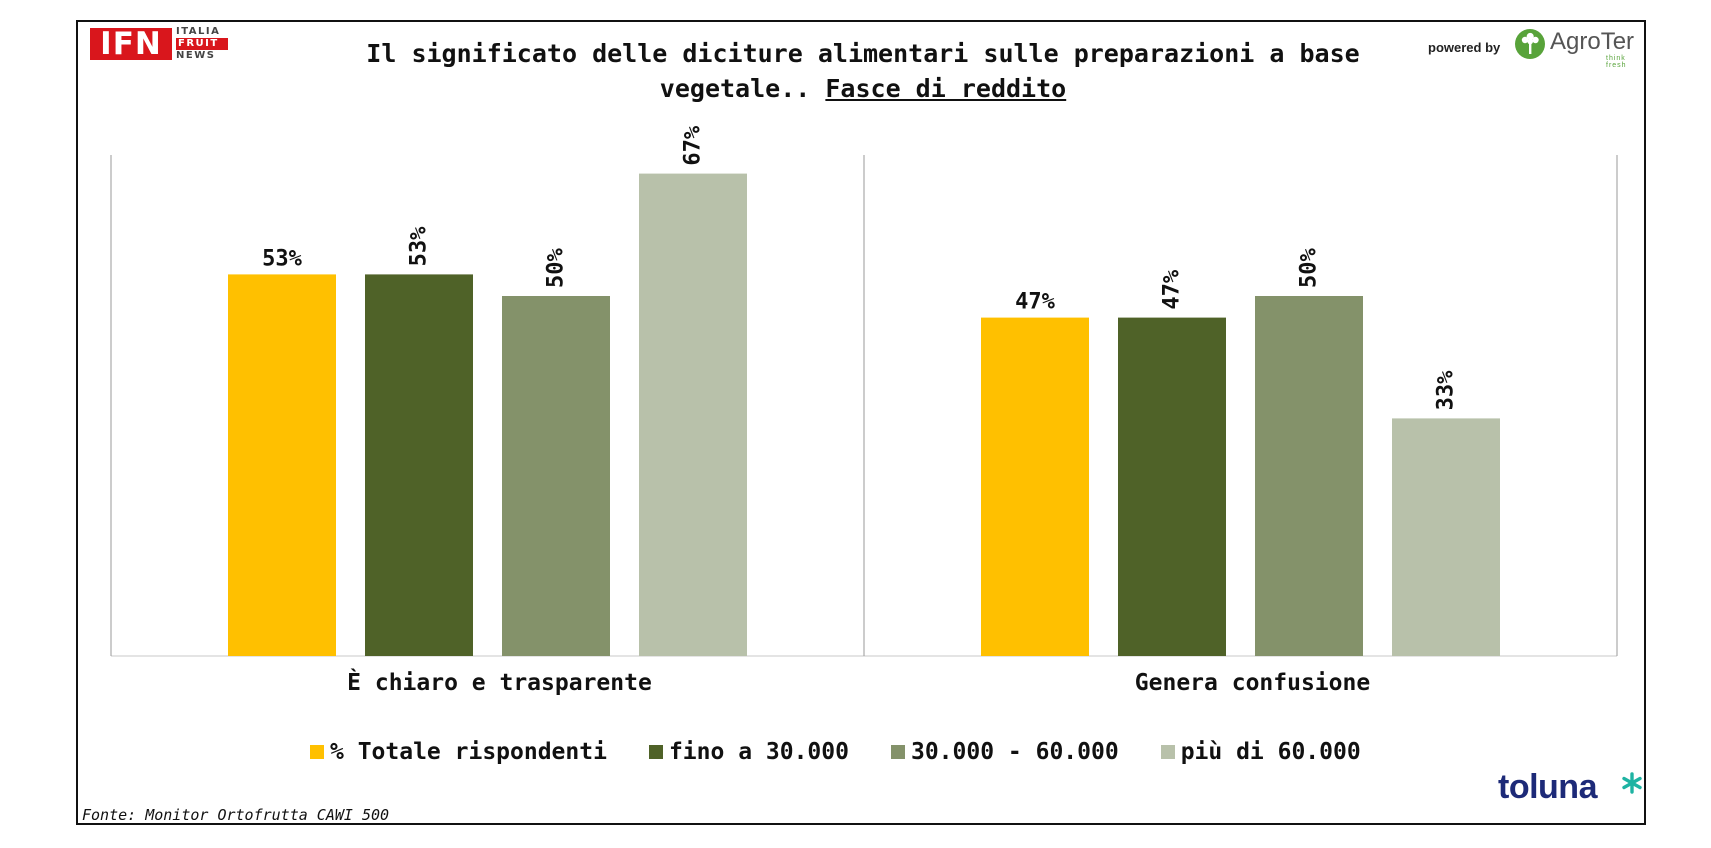 Image resolution: width=1711 pixels, height=848 pixels. Describe the element at coordinates (1616, 62) in the screenshot. I see `agroter-logo-tagline: think fresh` at that location.